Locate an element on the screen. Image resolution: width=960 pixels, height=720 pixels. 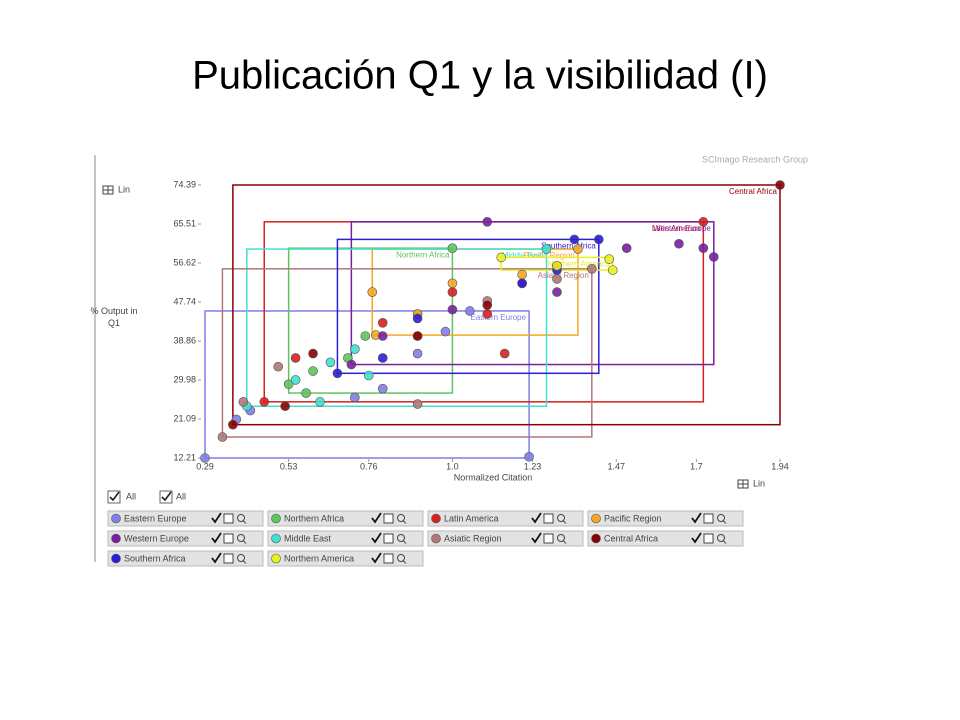
x-tick-label: 0.29 is located at coordinates (205, 466).